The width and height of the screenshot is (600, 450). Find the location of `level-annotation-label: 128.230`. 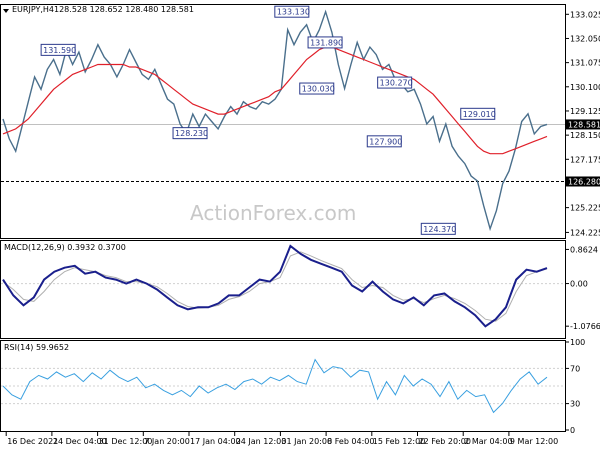

level-annotation-label: 128.230 is located at coordinates (191, 133).